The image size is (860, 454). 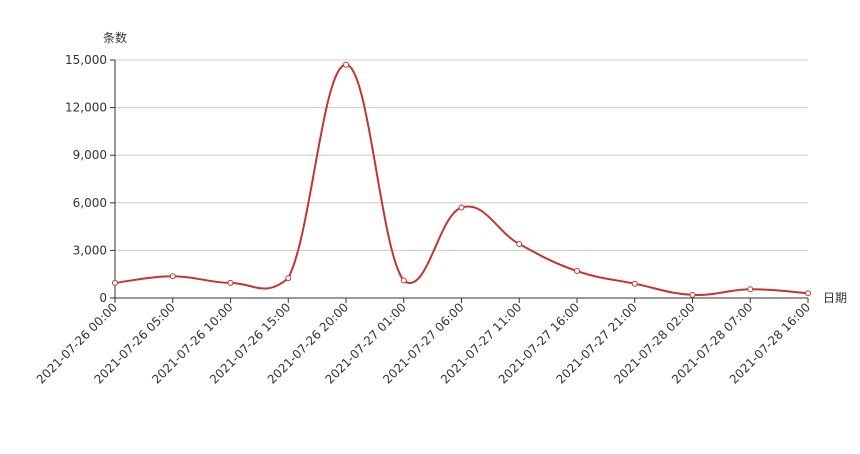 What do you see at coordinates (103, 298) in the screenshot?
I see `y-tick-label: 0` at bounding box center [103, 298].